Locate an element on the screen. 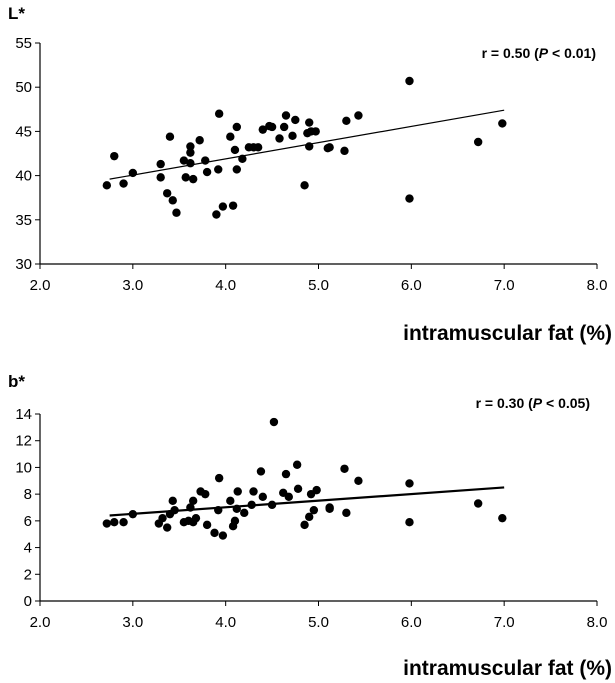 This screenshot has width=615, height=683. panel-2-y-tick-label: 12 is located at coordinates (23, 441).